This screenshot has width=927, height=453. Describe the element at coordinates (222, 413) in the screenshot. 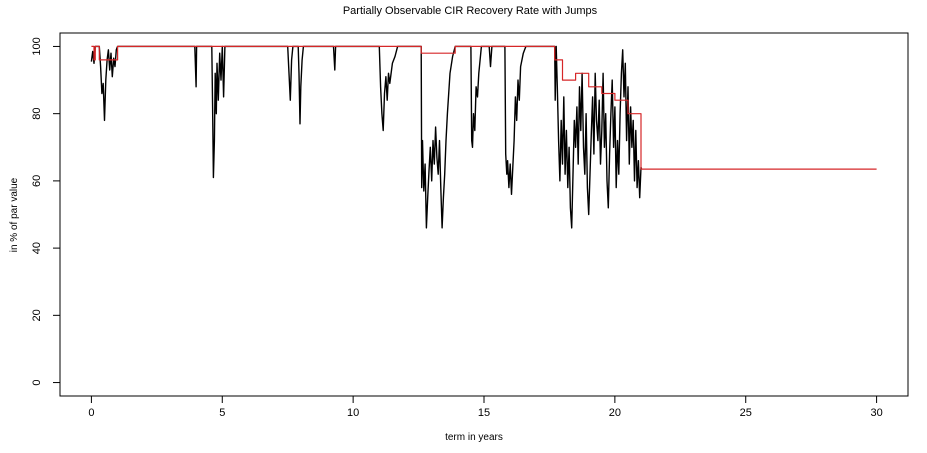

I see `x-tick-label: 5` at that location.